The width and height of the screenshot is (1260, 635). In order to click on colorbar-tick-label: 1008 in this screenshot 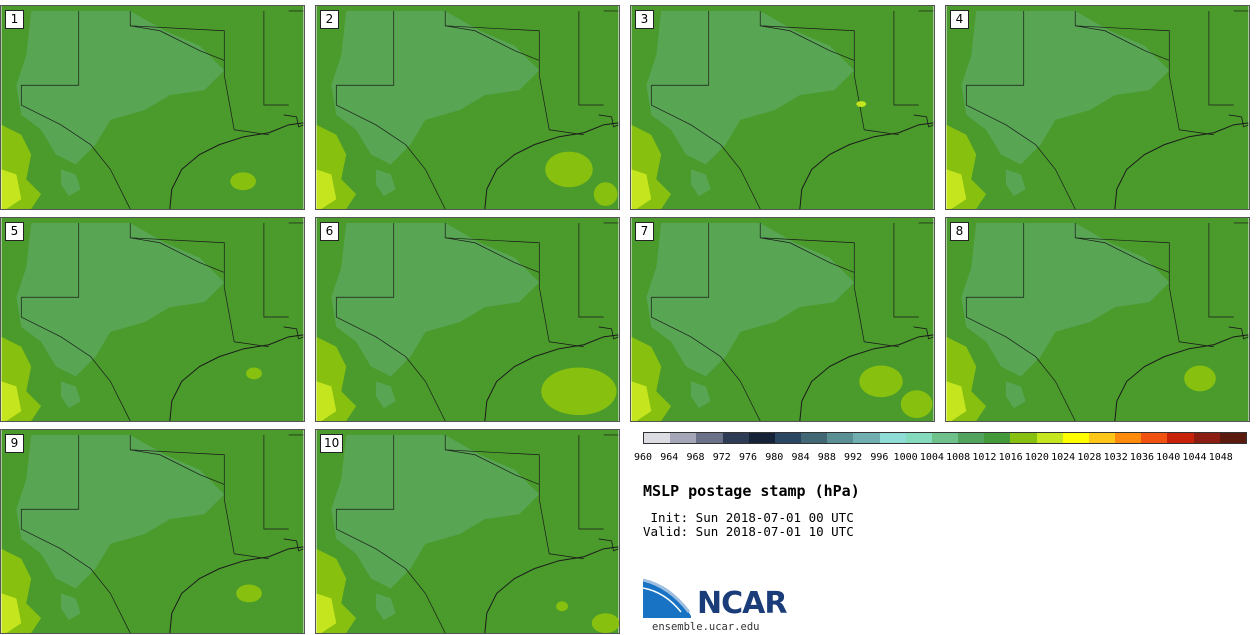, I will do `click(958, 457)`.